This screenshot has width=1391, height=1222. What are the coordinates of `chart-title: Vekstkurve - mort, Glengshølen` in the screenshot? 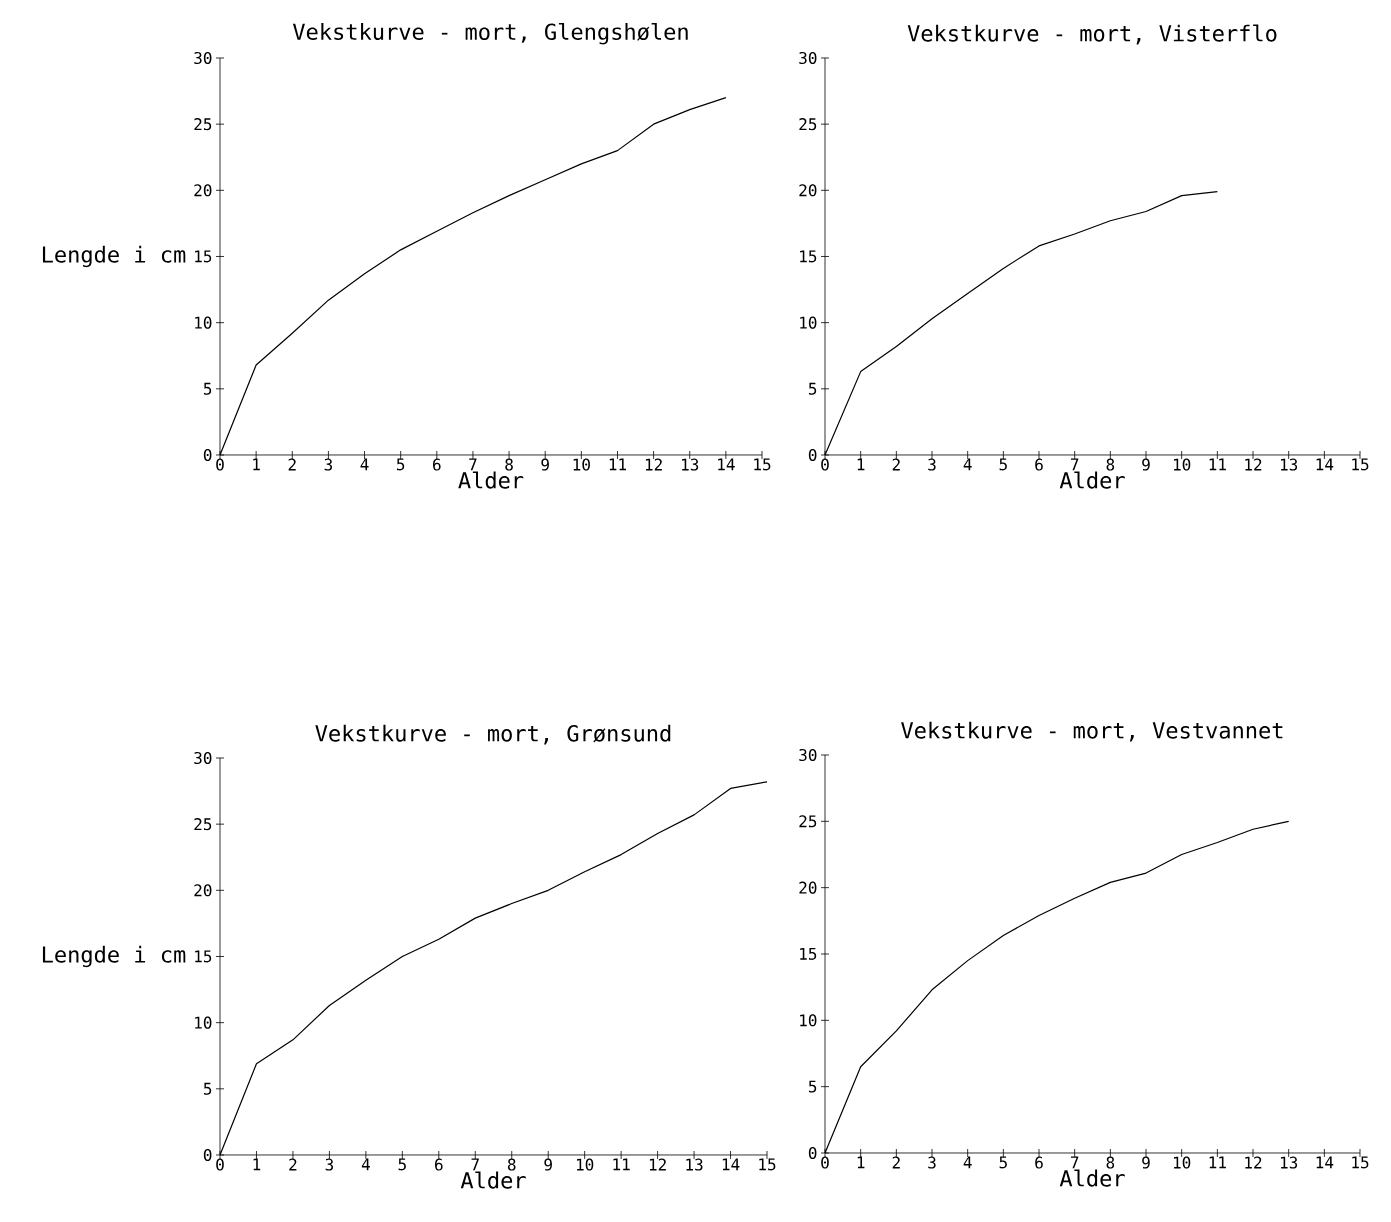 It's located at (490, 33).